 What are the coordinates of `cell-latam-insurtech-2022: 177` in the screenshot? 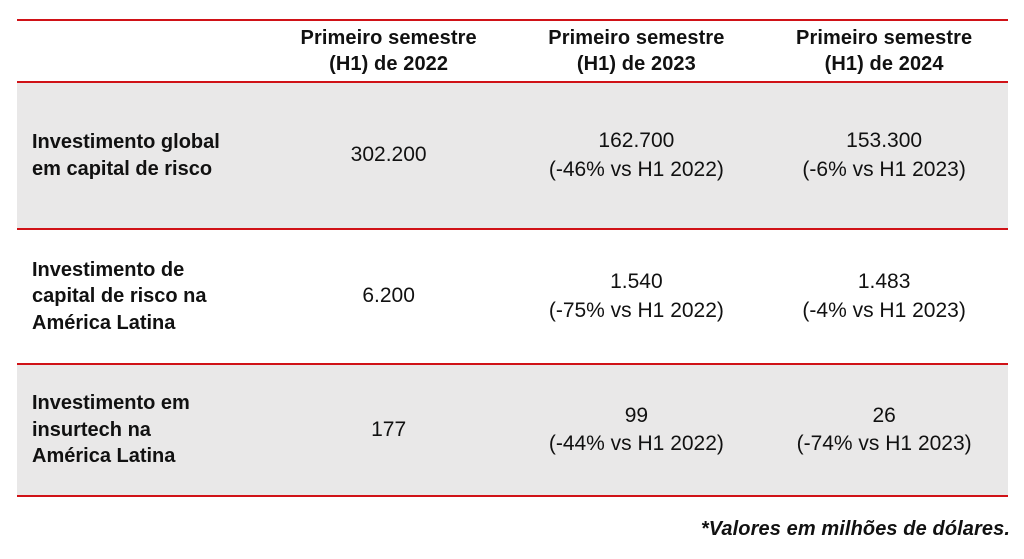 It's located at (389, 429).